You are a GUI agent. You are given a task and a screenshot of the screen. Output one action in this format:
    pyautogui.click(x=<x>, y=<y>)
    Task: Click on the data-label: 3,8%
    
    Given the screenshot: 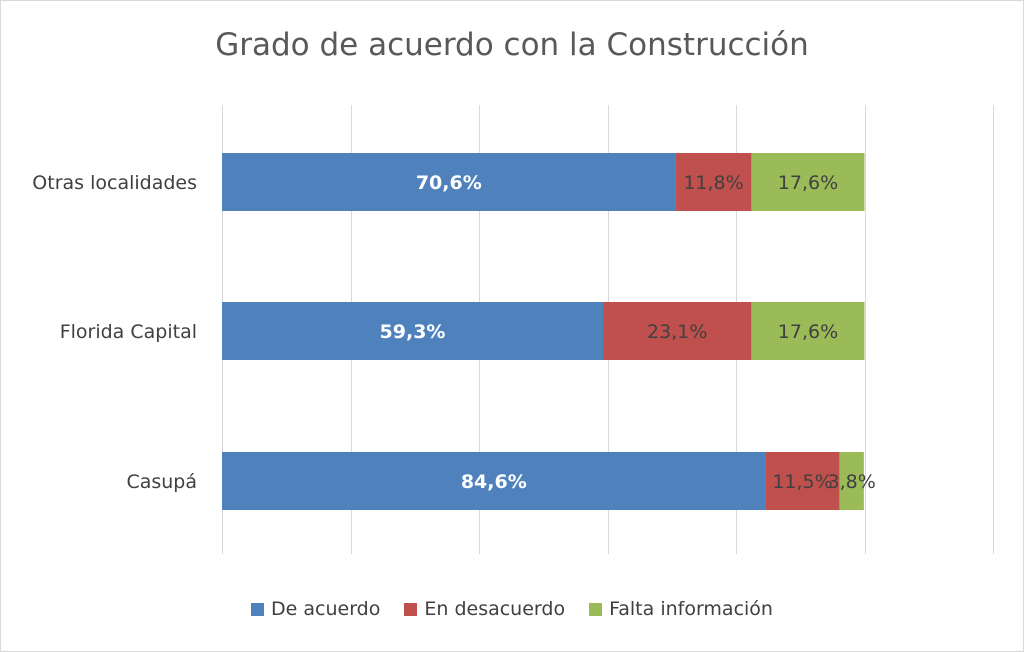 What is the action you would take?
    pyautogui.click(x=852, y=482)
    